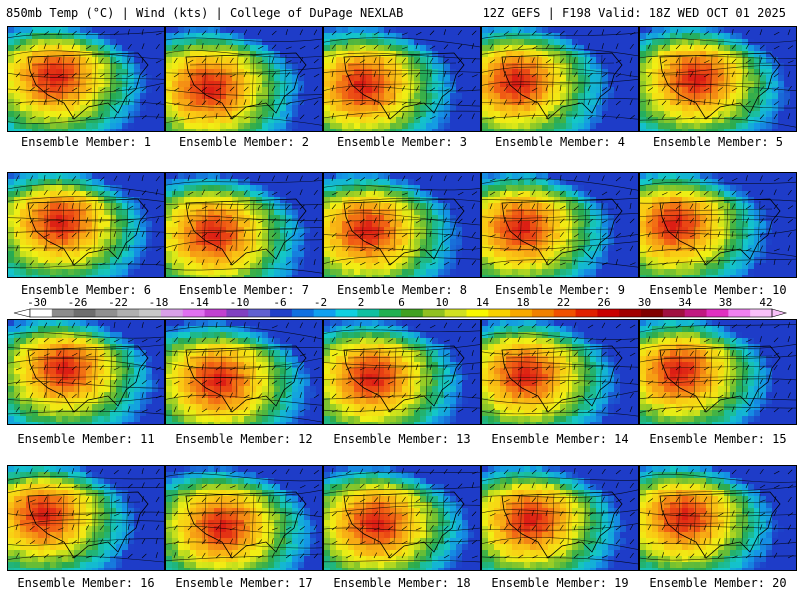  I want to click on ensemble-member-label: Ensemble Member: 12, so click(244, 439).